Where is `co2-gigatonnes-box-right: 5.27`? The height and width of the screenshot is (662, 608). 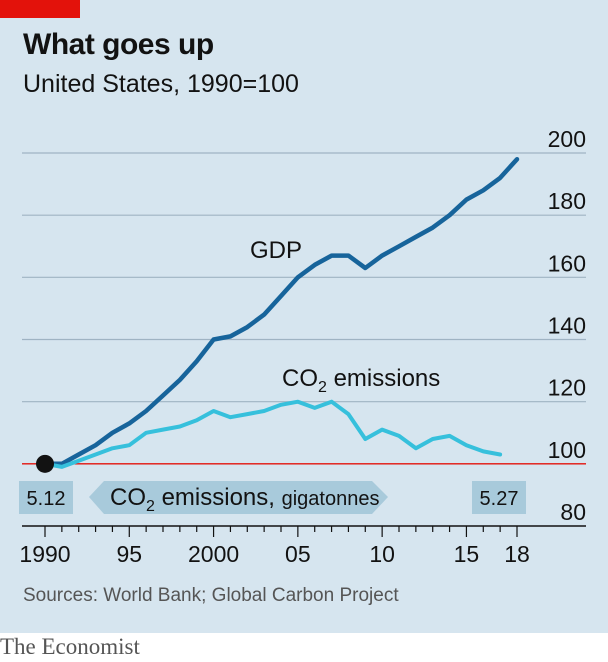 co2-gigatonnes-box-right: 5.27 is located at coordinates (499, 497).